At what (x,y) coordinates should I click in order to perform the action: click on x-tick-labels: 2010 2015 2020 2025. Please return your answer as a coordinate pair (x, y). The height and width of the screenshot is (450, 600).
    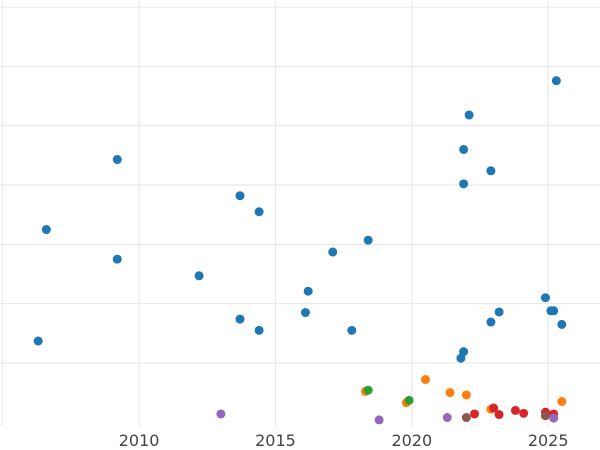
    Looking at the image, I should click on (344, 440).